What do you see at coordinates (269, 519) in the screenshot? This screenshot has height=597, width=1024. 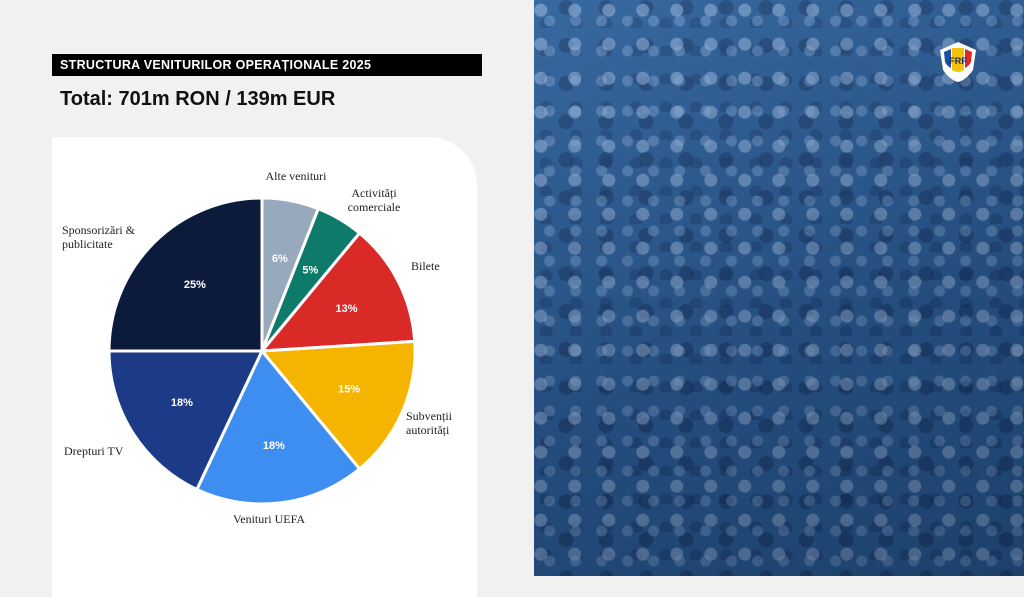 I see `category-label: Venituri UEFA` at bounding box center [269, 519].